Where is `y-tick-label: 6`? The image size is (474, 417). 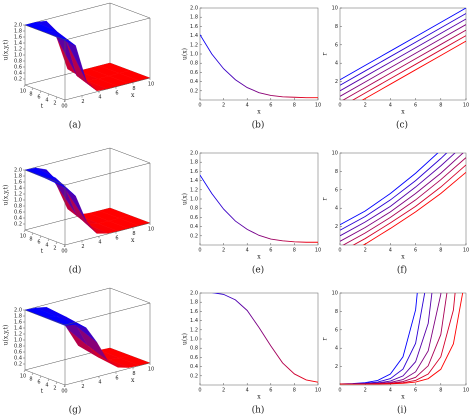 y-tick-label: 6 is located at coordinates (336, 330).